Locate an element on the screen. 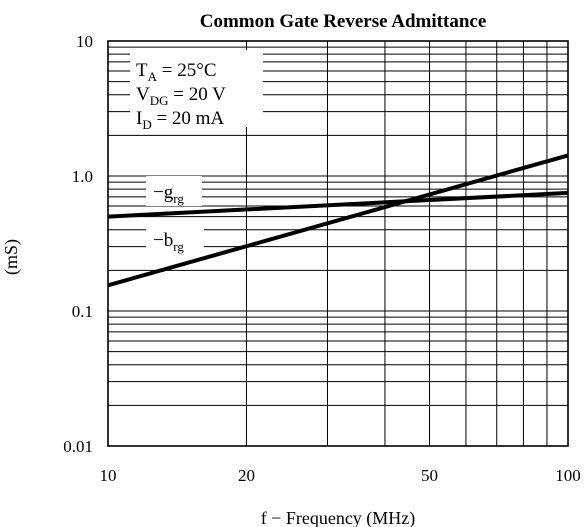 The height and width of the screenshot is (527, 587). x-tick-label: 10 is located at coordinates (108, 475).